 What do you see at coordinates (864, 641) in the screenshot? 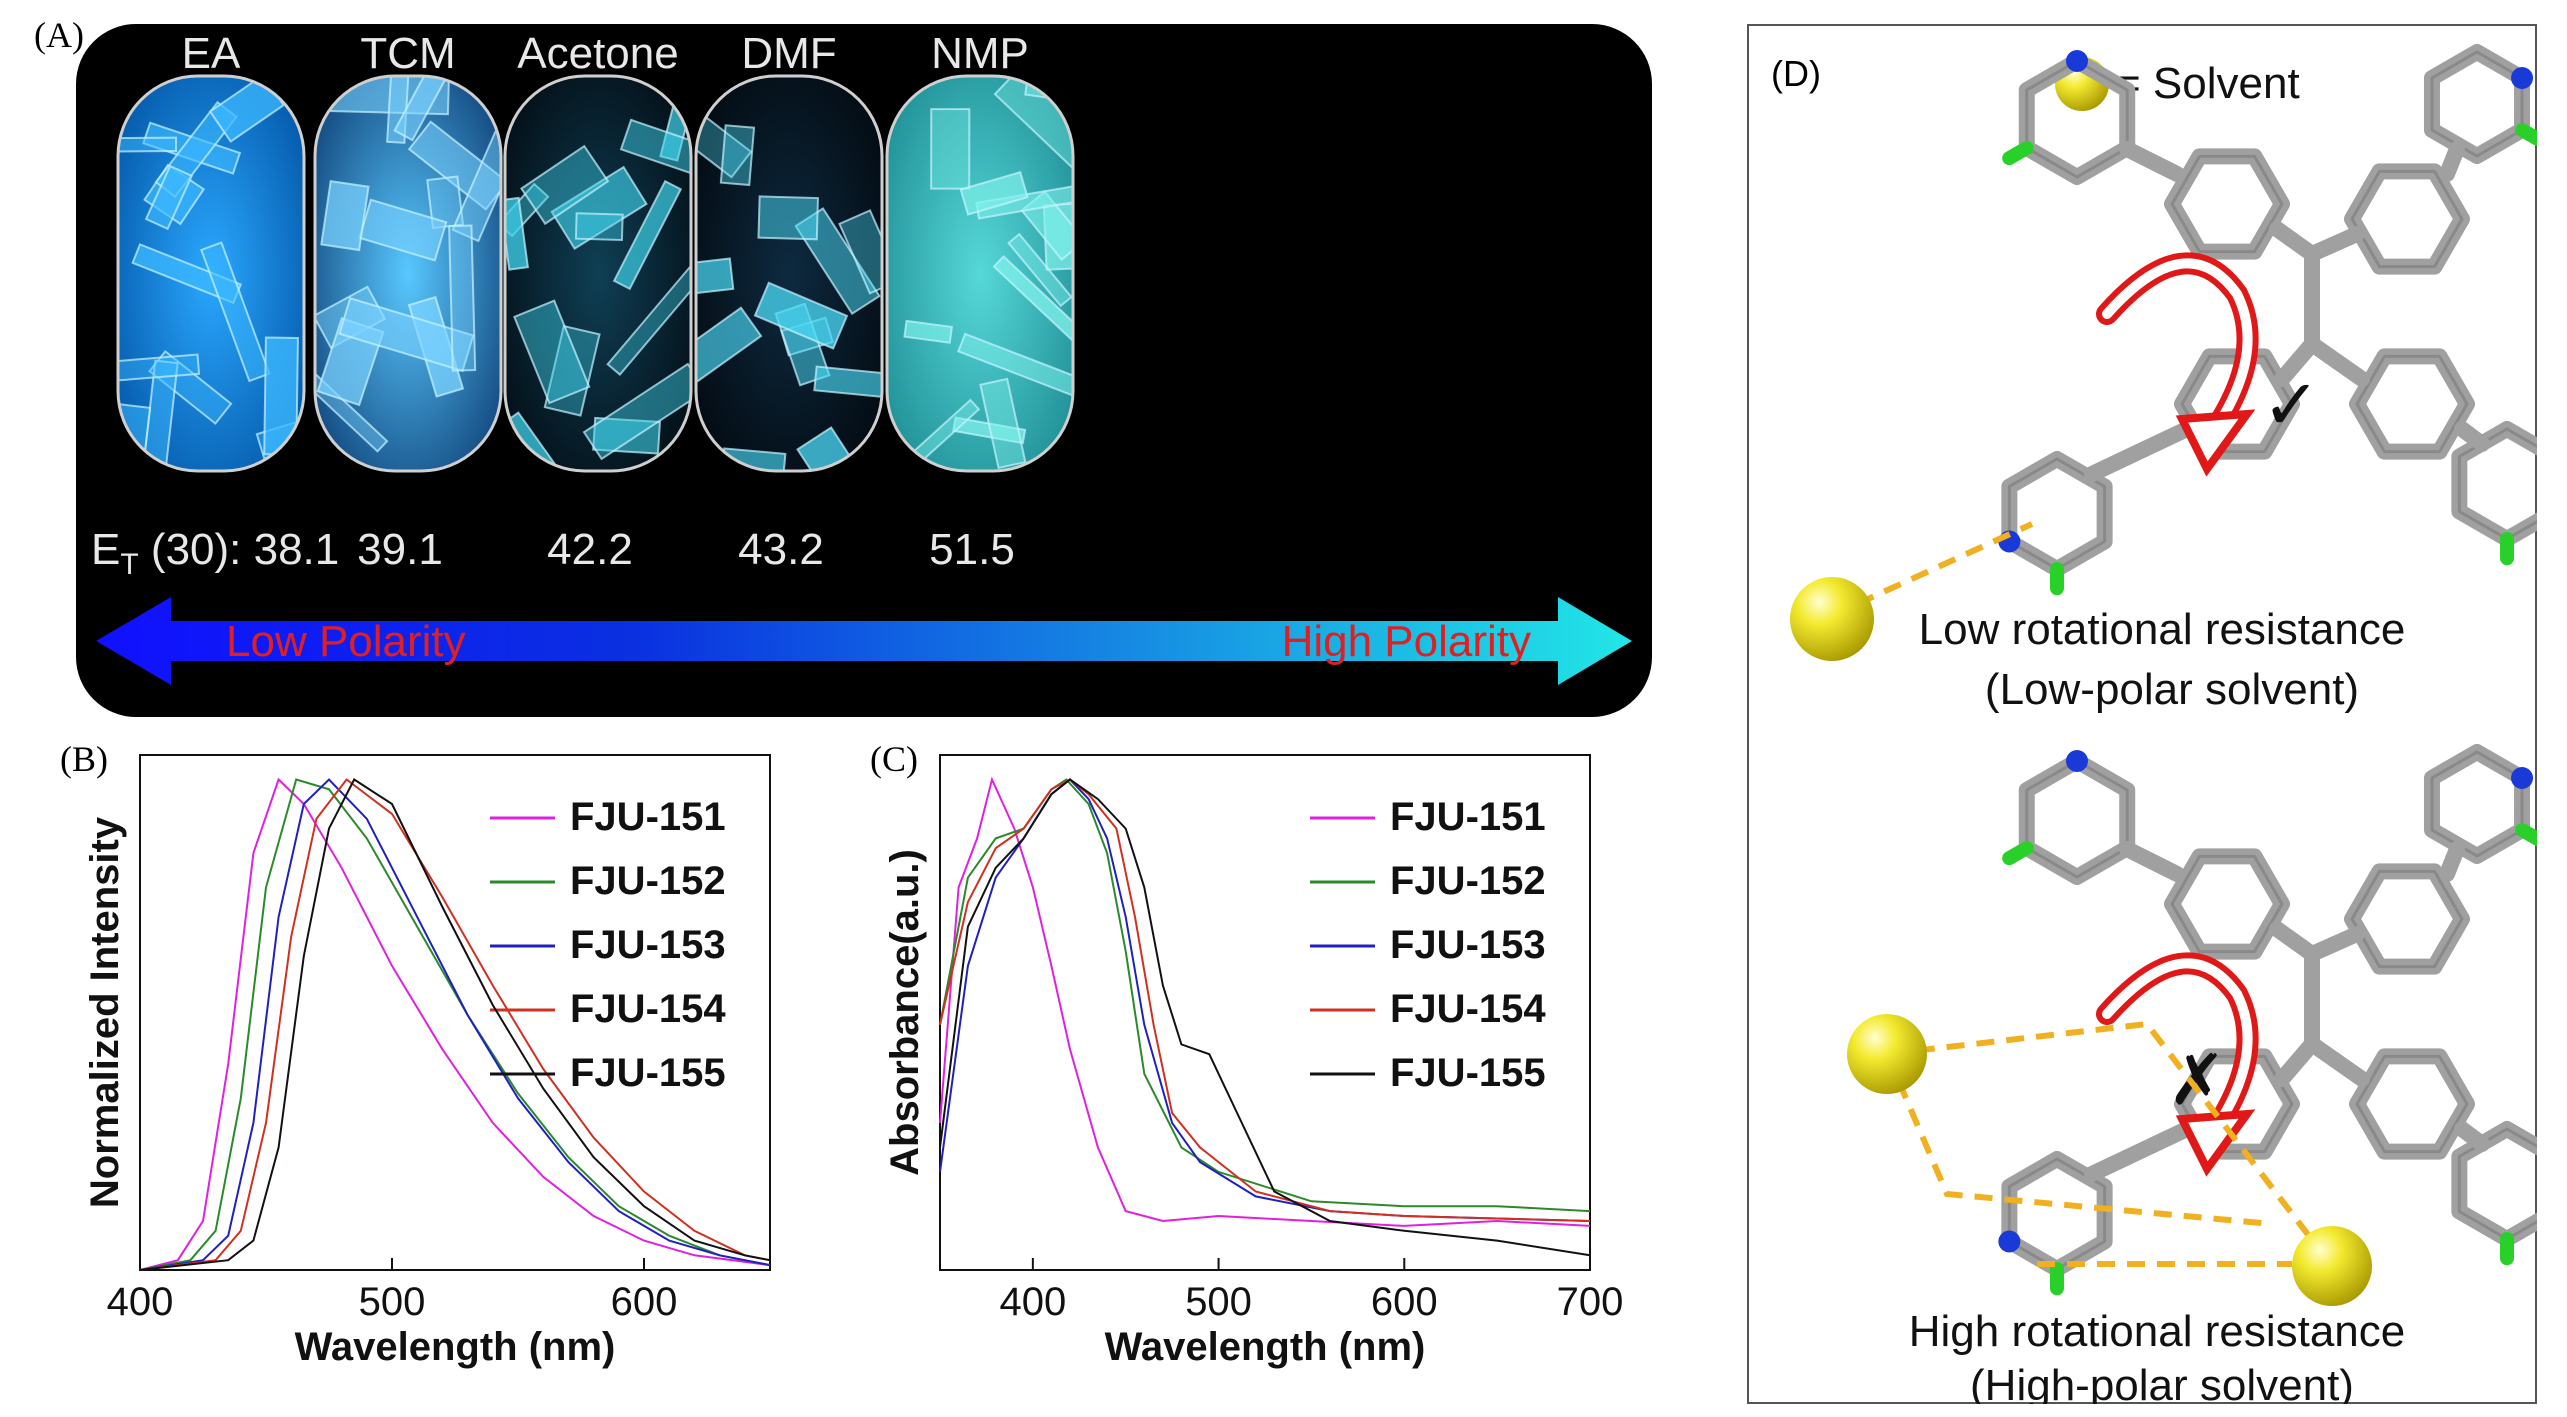
I see `polarity-arrow` at bounding box center [864, 641].